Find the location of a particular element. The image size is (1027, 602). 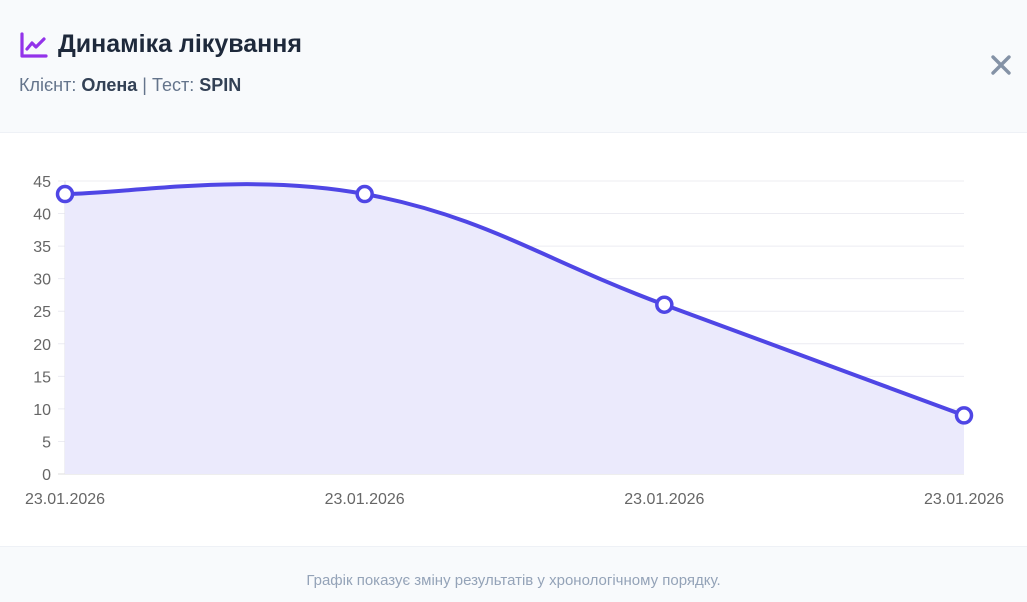

client-label: Клієнт: is located at coordinates (48, 85).